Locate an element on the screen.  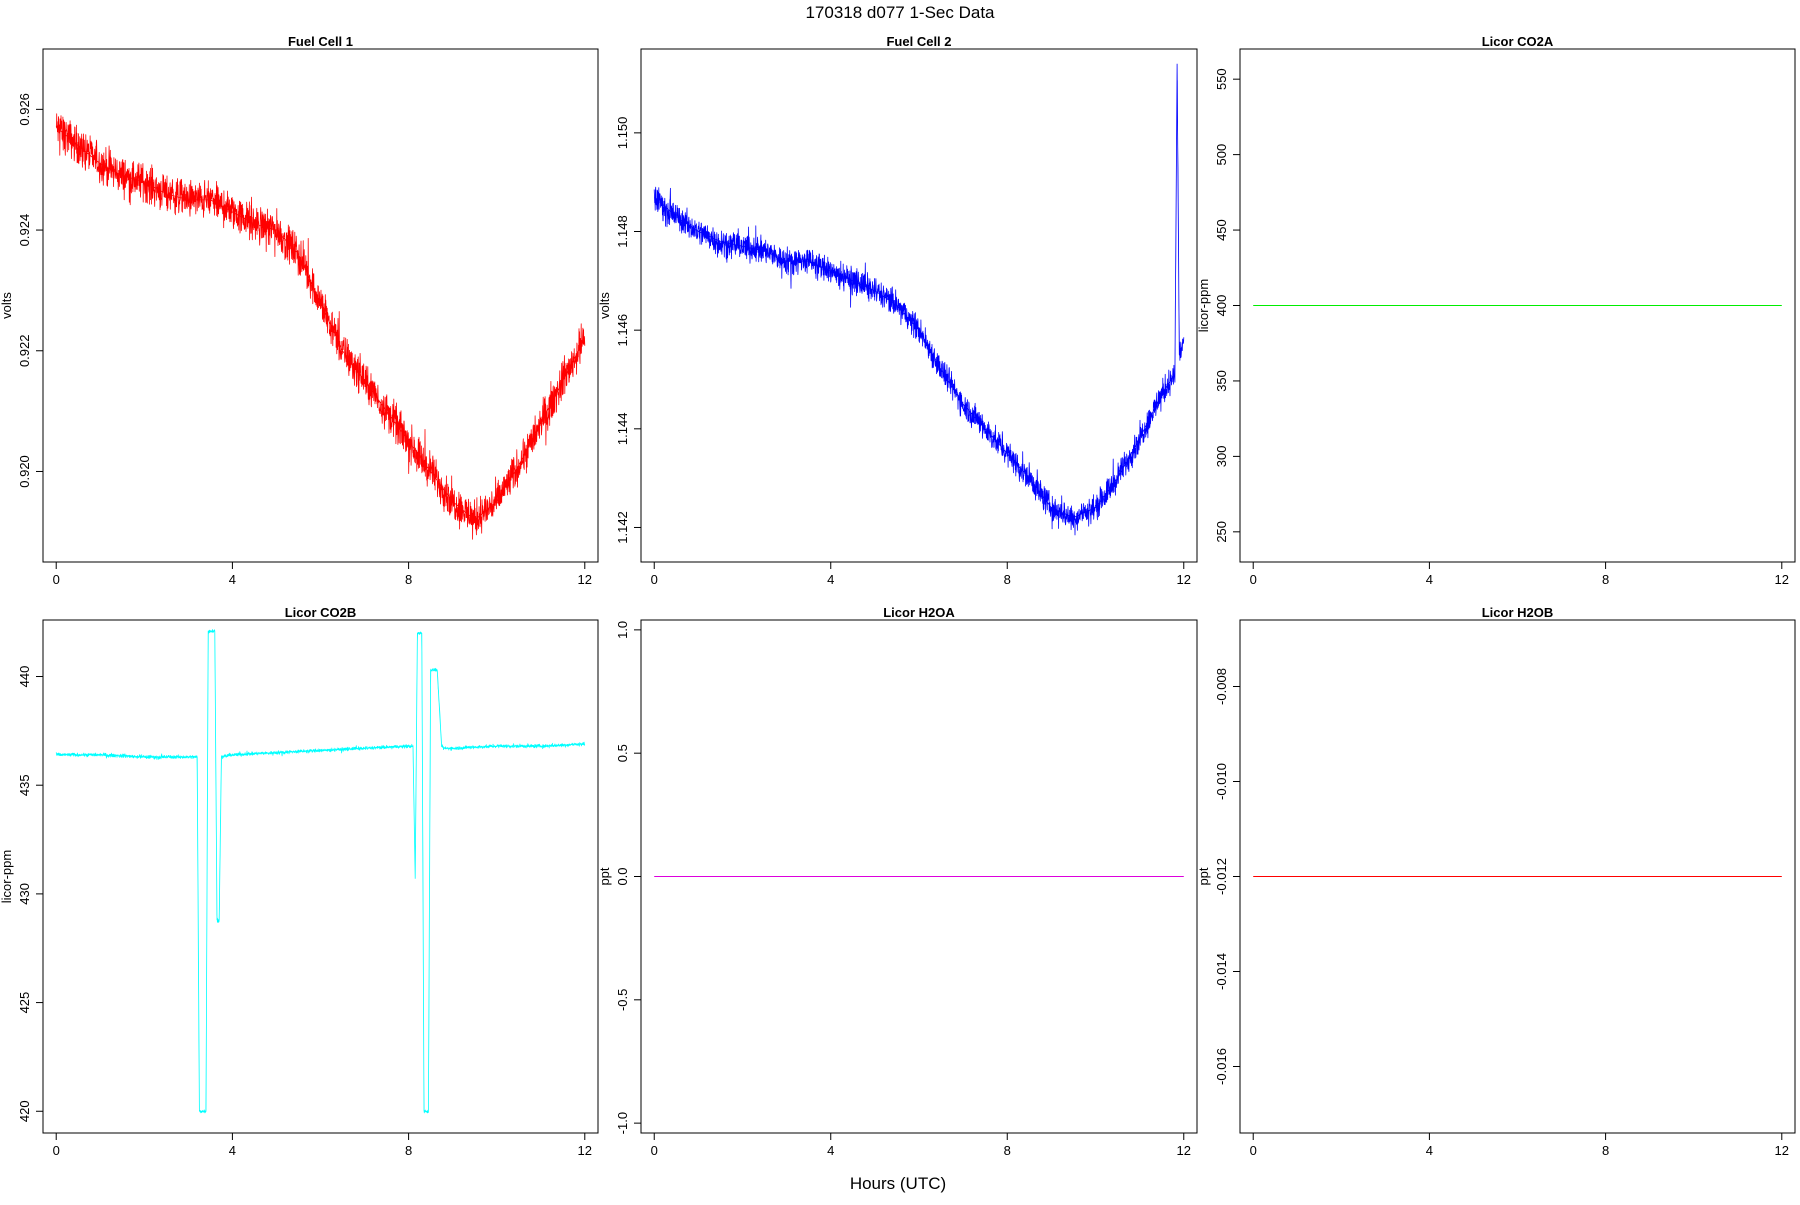
y-tick-label: 420 is located at coordinates (24, 1111).